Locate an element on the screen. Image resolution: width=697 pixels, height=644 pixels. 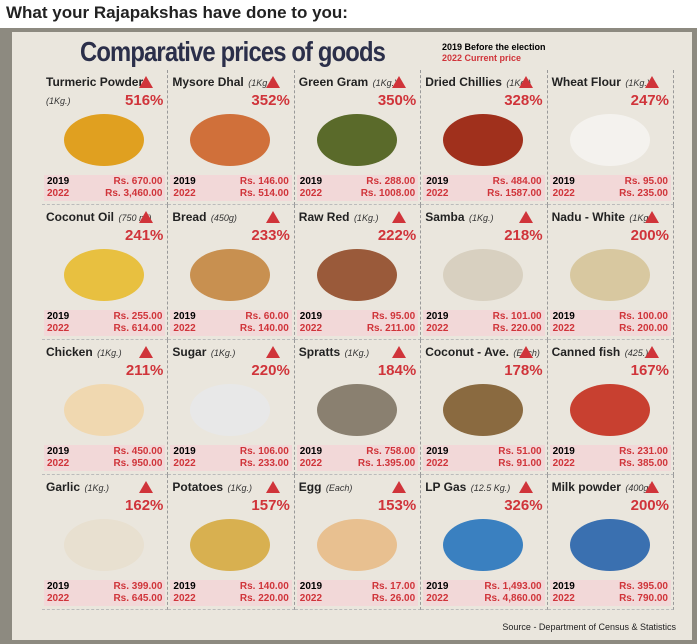
price-box: 2019 Rs. 758.00 2022 Rs. 1.395.00 is located at coordinates (357, 458).